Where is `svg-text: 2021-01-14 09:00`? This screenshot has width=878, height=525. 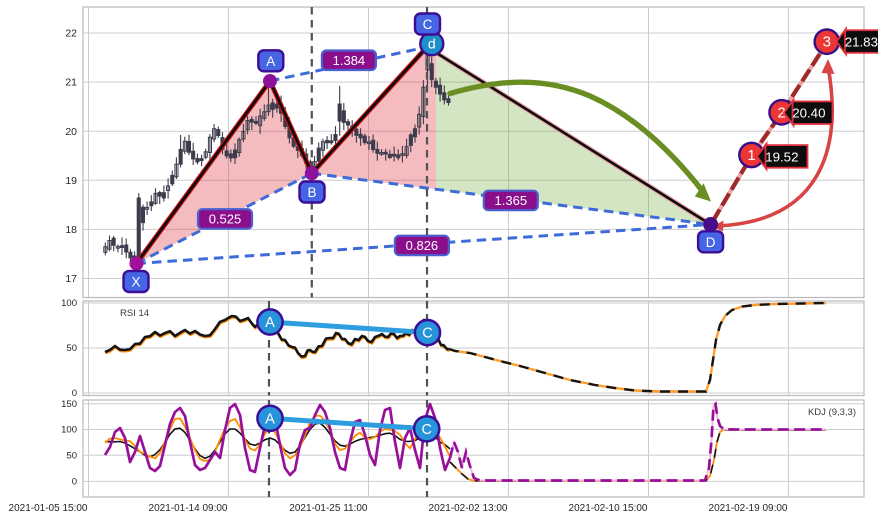
svg-text: 2021-01-14 09:00 is located at coordinates (188, 508).